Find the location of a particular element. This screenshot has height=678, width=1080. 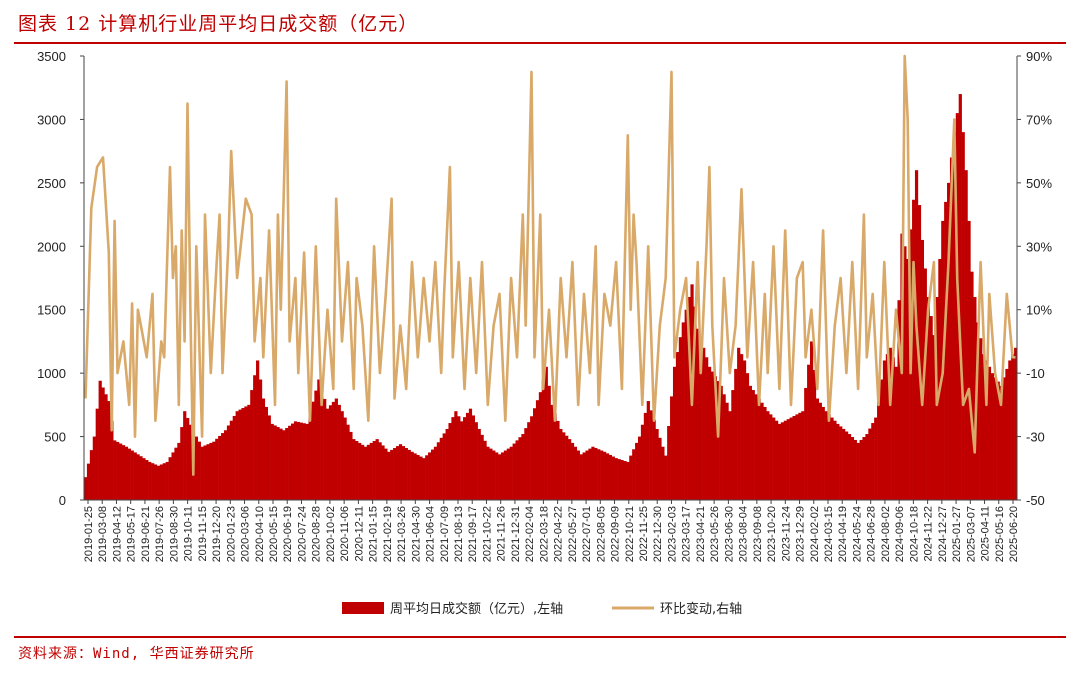

x-tick-label: 2024-12-27 is located at coordinates (943, 534).